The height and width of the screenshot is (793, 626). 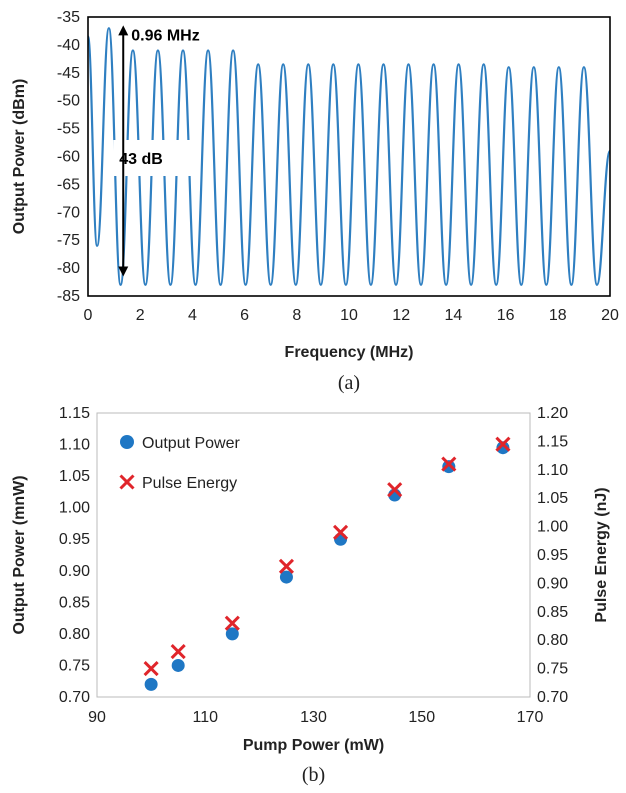 I want to click on arrow-down-icon, so click(x=123, y=271).